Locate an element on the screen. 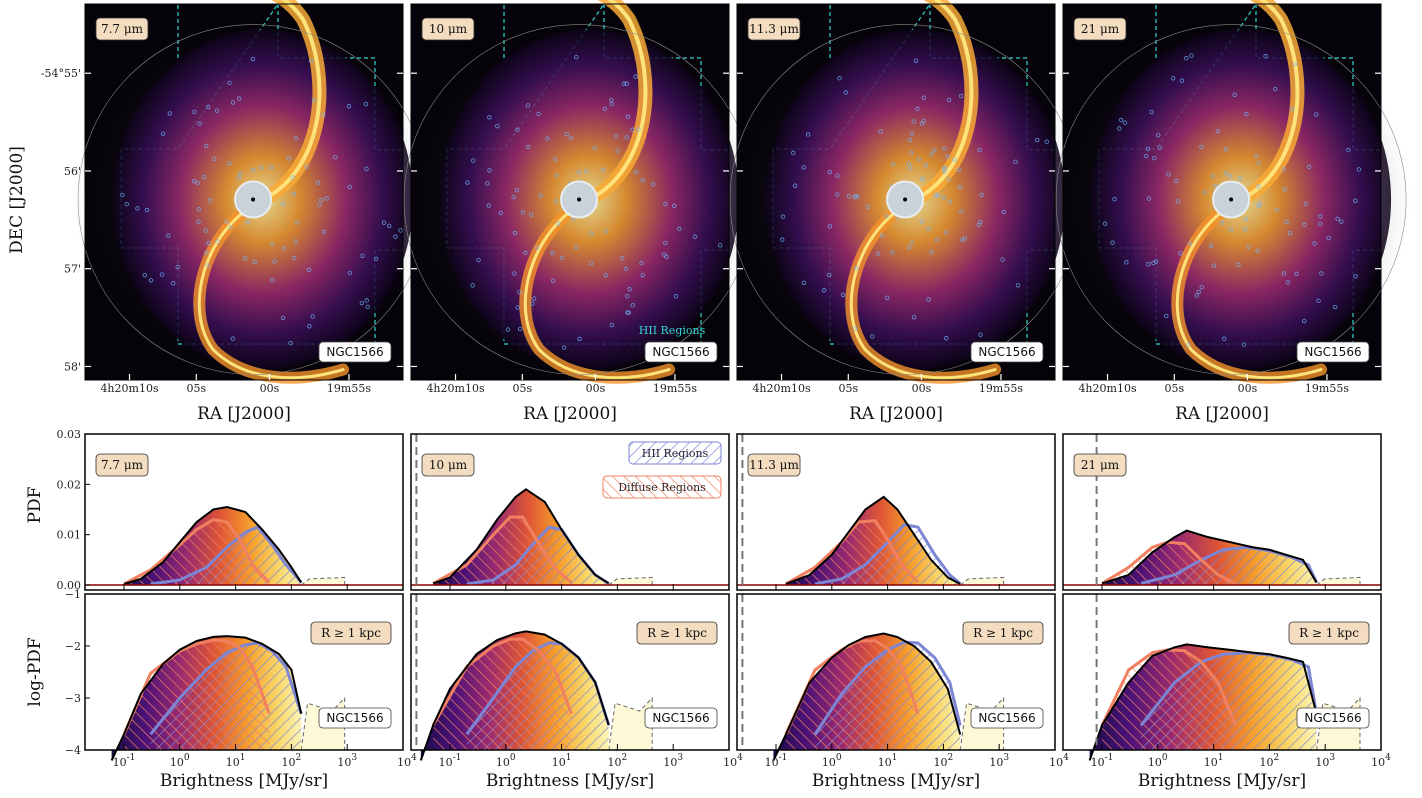  pdf-ytick-label: 0.03 is located at coordinates (69, 434).